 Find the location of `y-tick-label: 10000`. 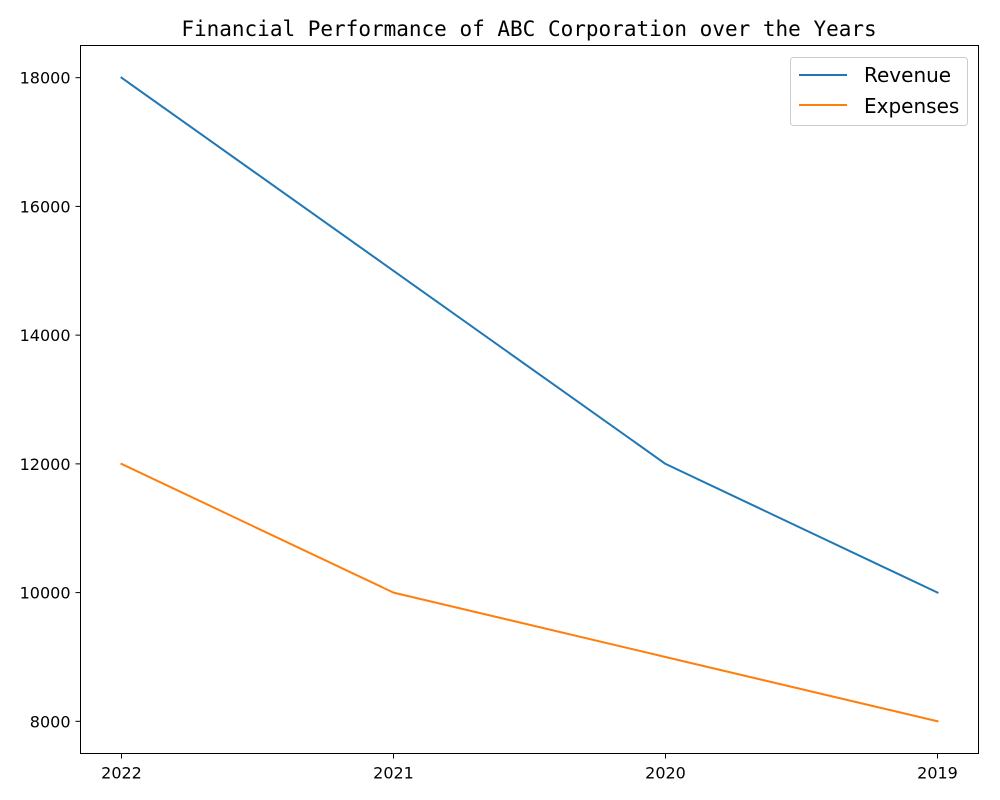

y-tick-label: 10000 is located at coordinates (45, 593).